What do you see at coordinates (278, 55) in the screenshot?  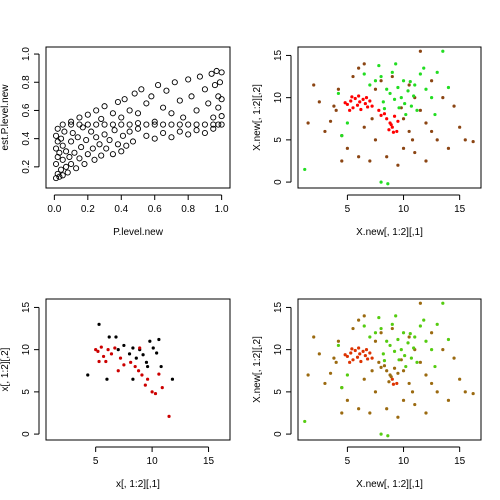 I see `y-tick-label: 15` at bounding box center [278, 55].